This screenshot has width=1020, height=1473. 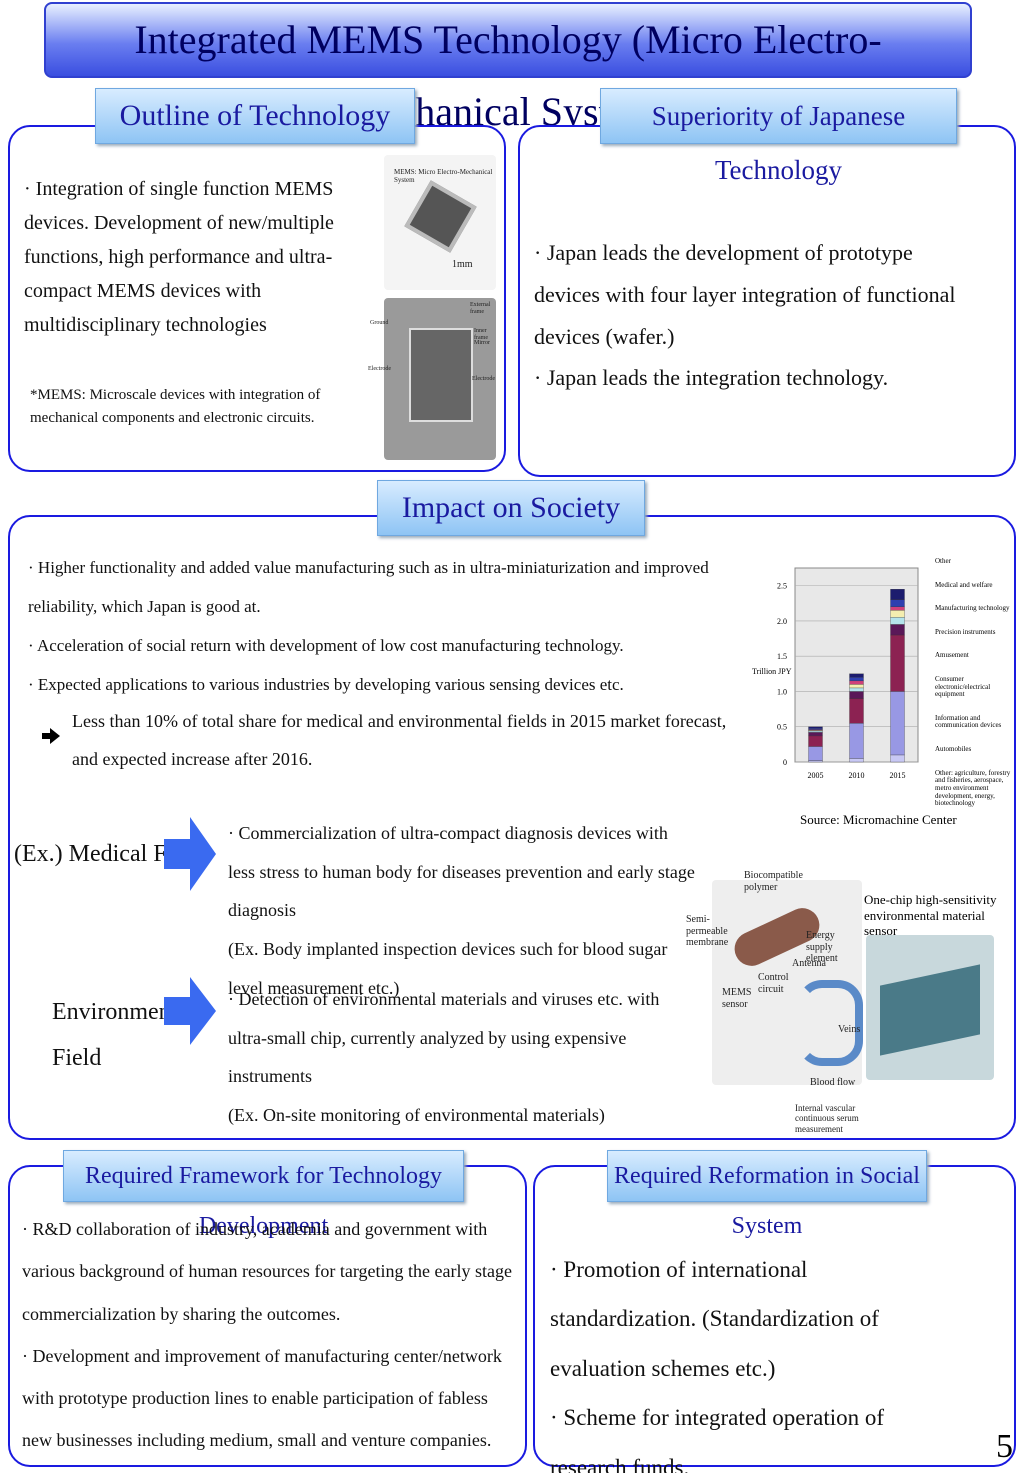 What do you see at coordinates (835, 673) in the screenshot?
I see `chart-plot: Trillion JPY 0 0.5 1.0 1.5 2.0 2.5 2005 2010 2015` at bounding box center [835, 673].